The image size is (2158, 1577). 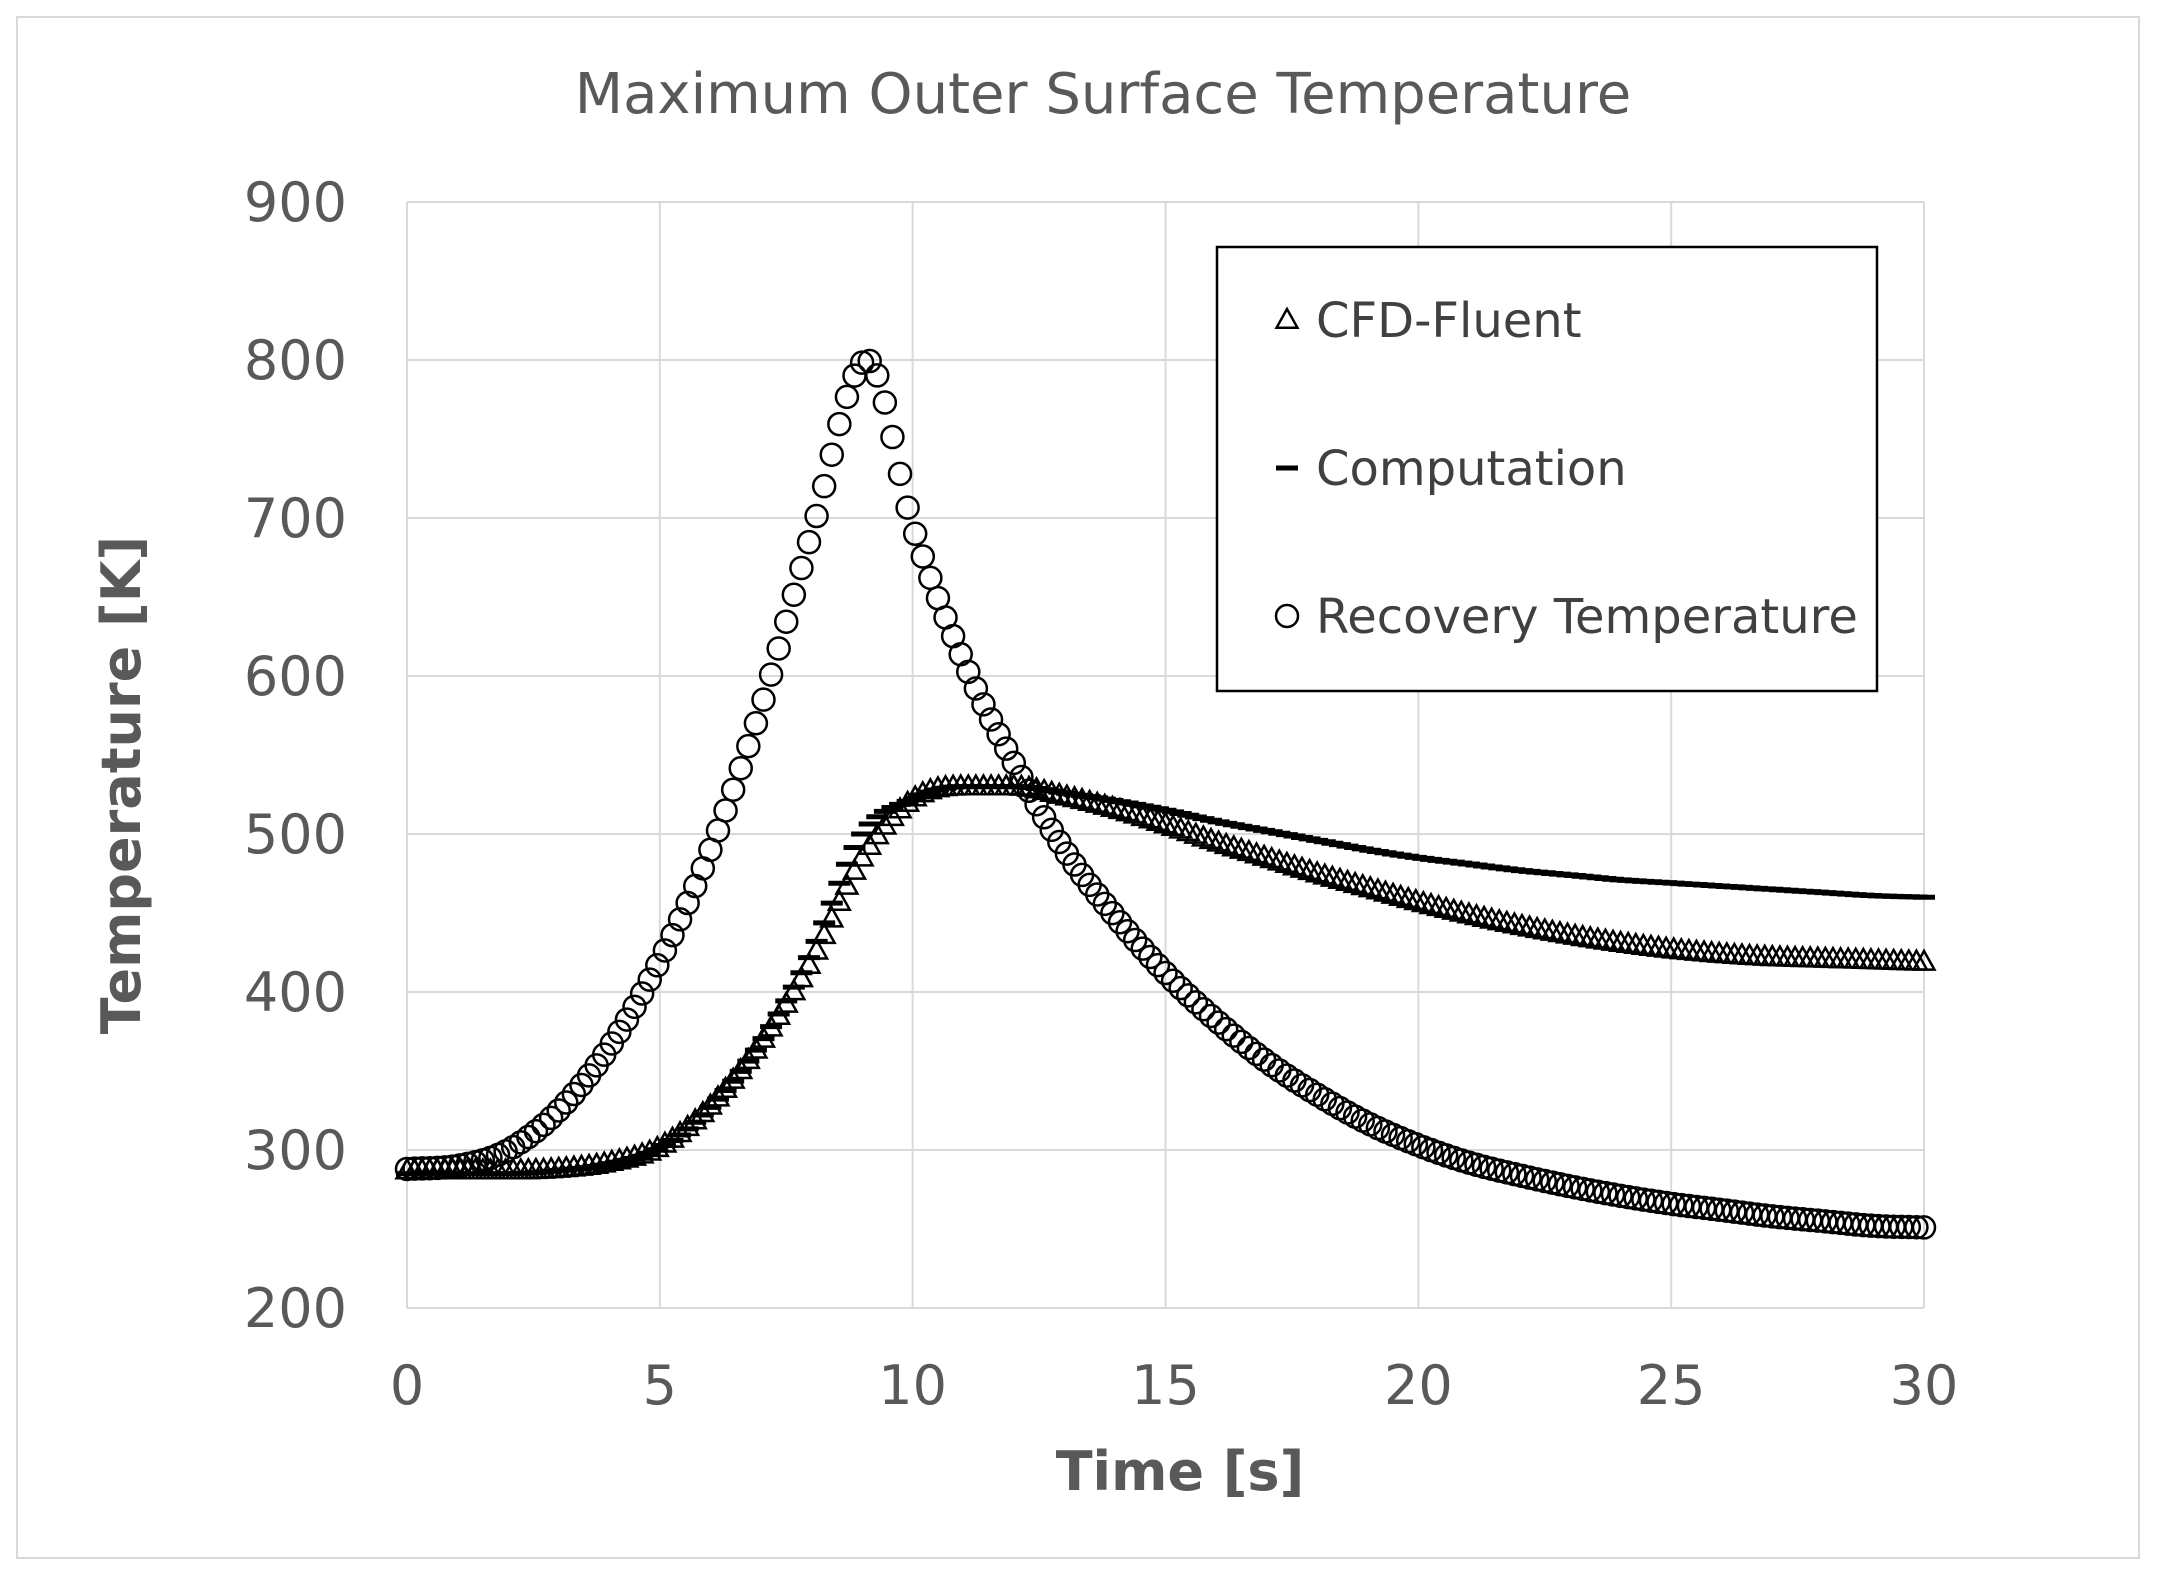 What do you see at coordinates (1924, 1385) in the screenshot?
I see `x-tick-label: 30` at bounding box center [1924, 1385].